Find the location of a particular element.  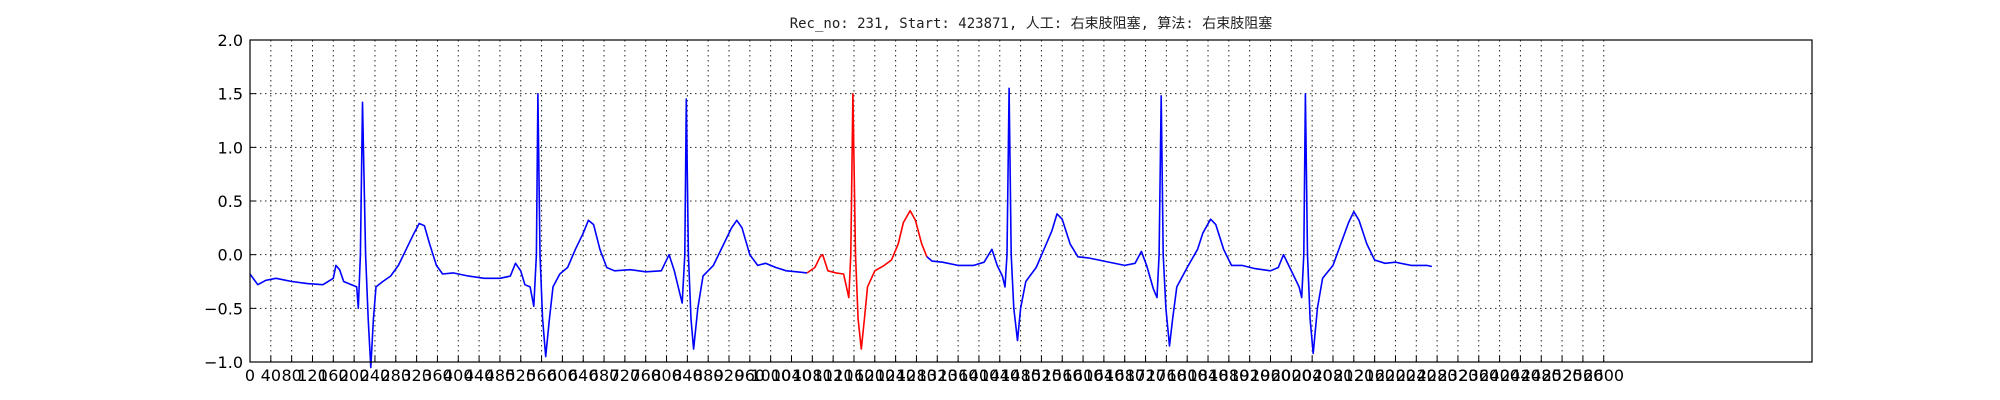

x-tick-label: 920 is located at coordinates (729, 375).